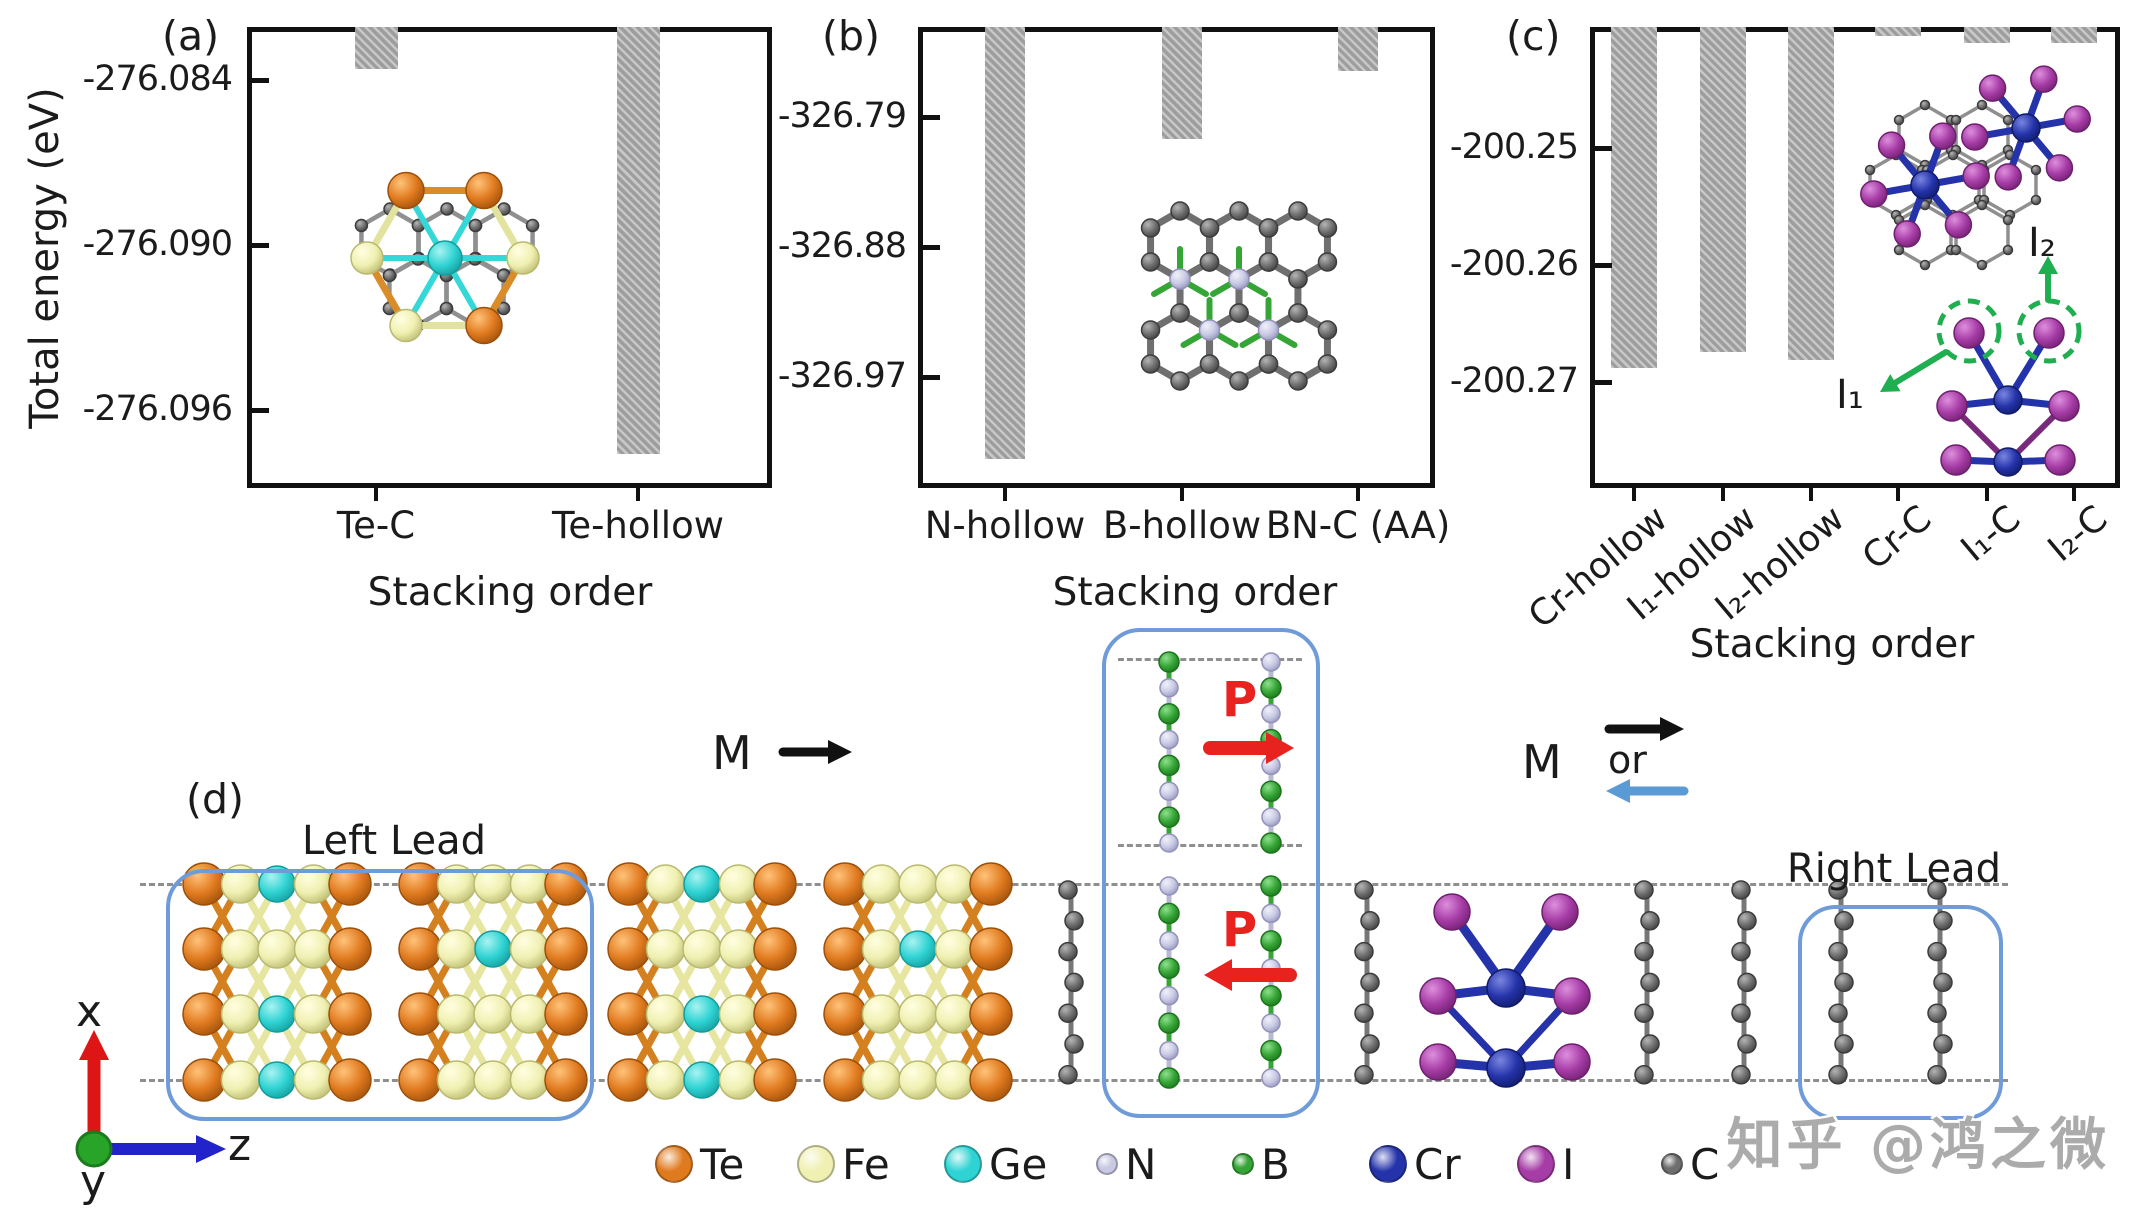  What do you see at coordinates (1568, 1164) in the screenshot?
I see `legend-label-i: I` at bounding box center [1568, 1164].